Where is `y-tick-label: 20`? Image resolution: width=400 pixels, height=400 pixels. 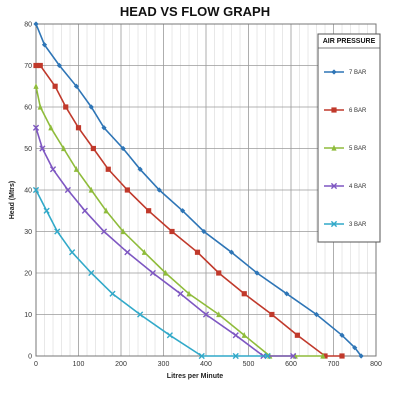
y-tick-label: 20 is located at coordinates (28, 274).